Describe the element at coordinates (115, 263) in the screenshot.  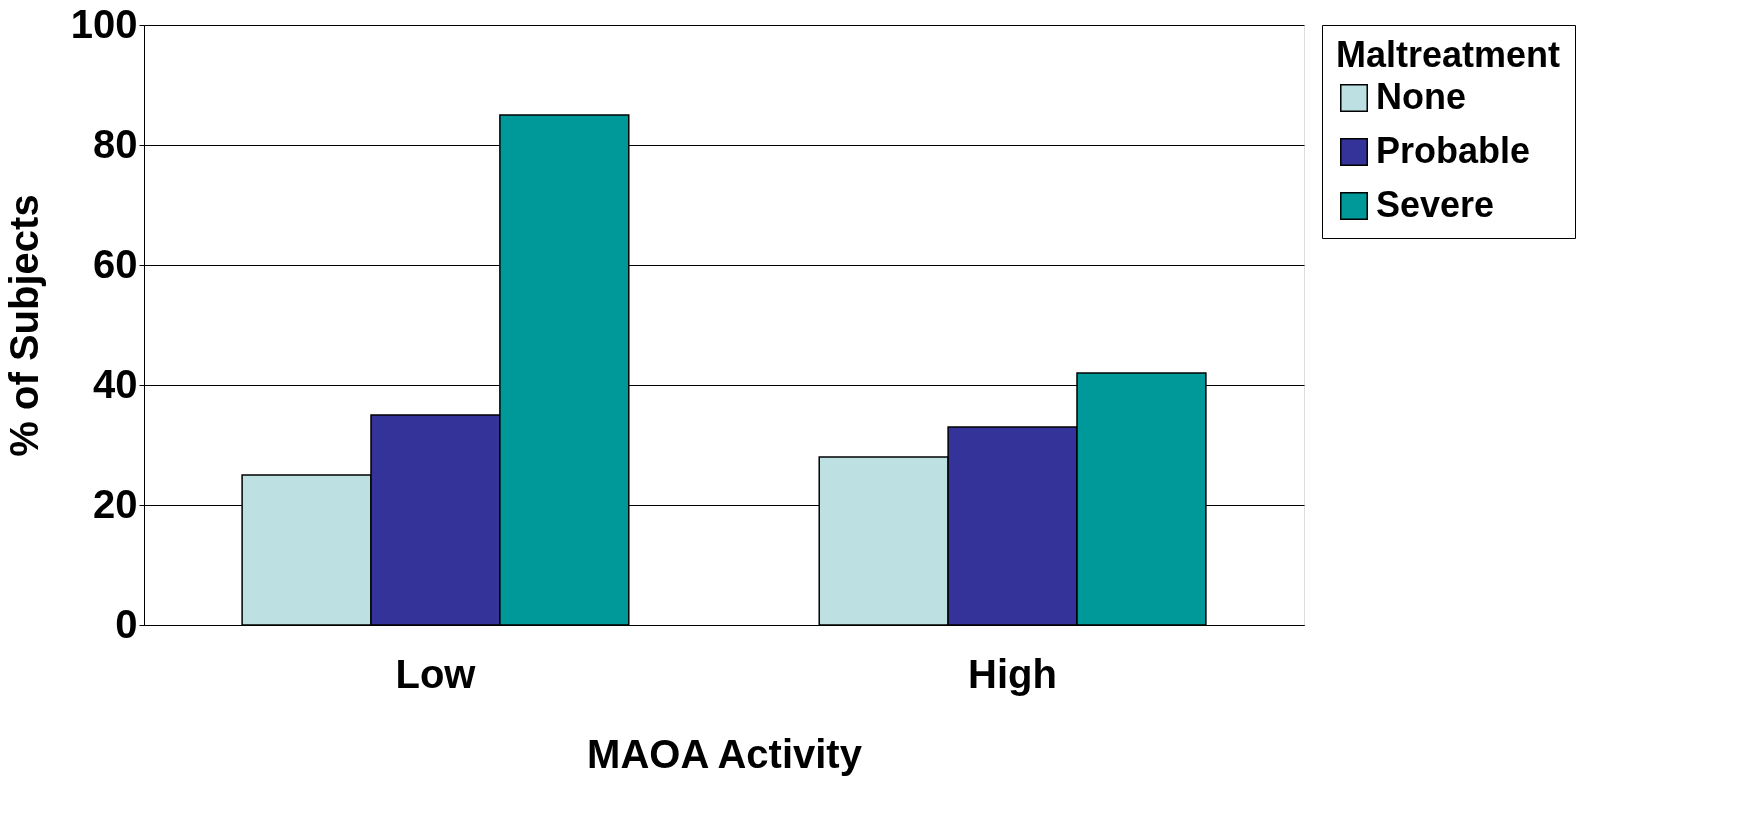
I see `y-tick-label: 60` at that location.